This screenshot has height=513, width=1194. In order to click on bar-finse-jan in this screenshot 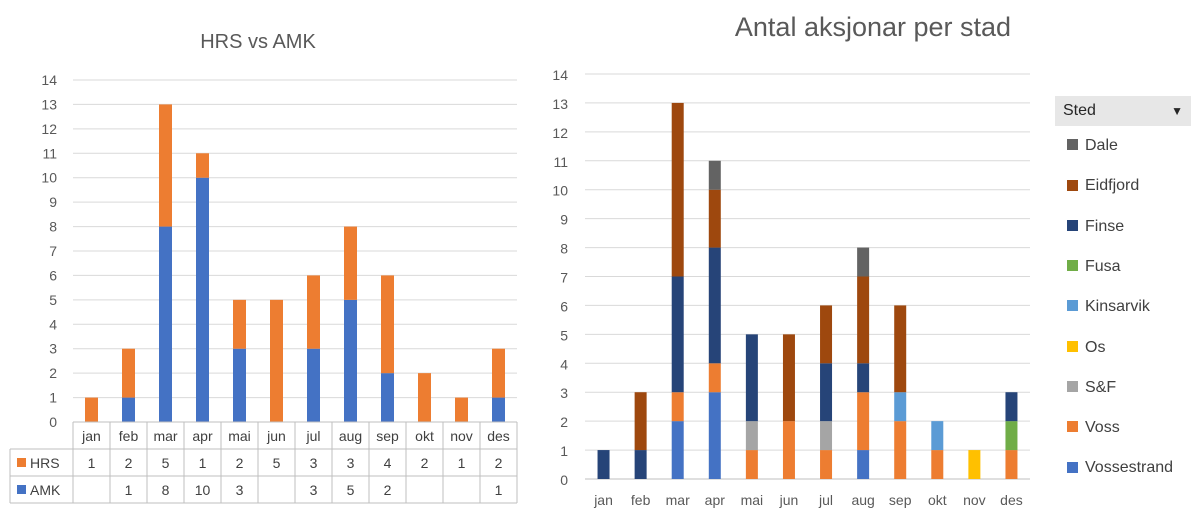, I will do `click(603, 464)`.